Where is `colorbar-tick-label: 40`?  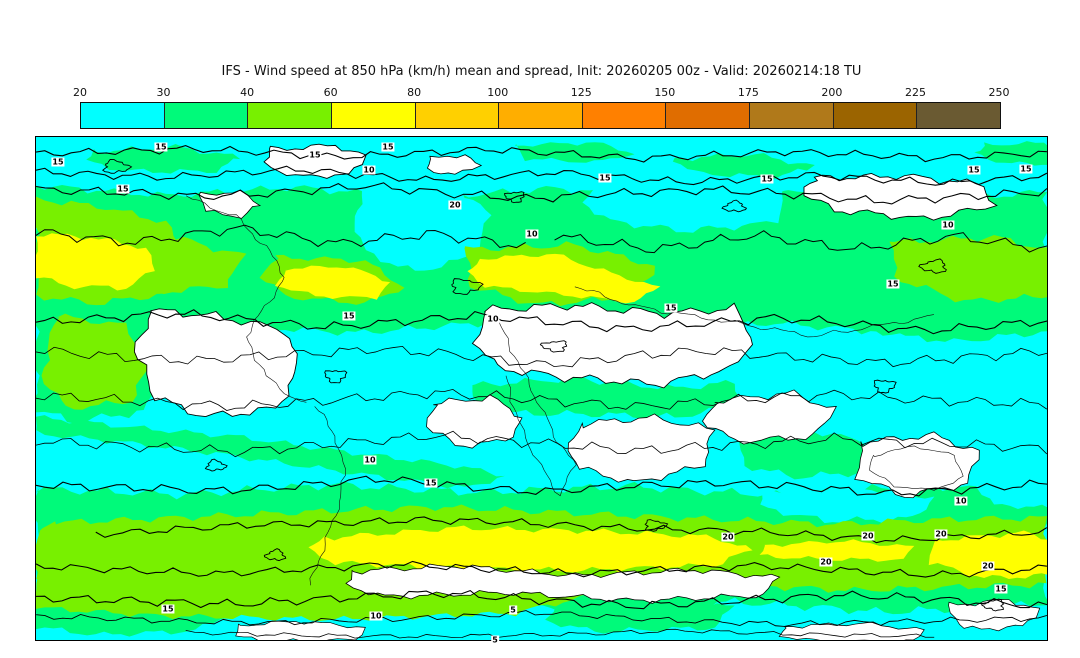 colorbar-tick-label: 40 is located at coordinates (247, 92).